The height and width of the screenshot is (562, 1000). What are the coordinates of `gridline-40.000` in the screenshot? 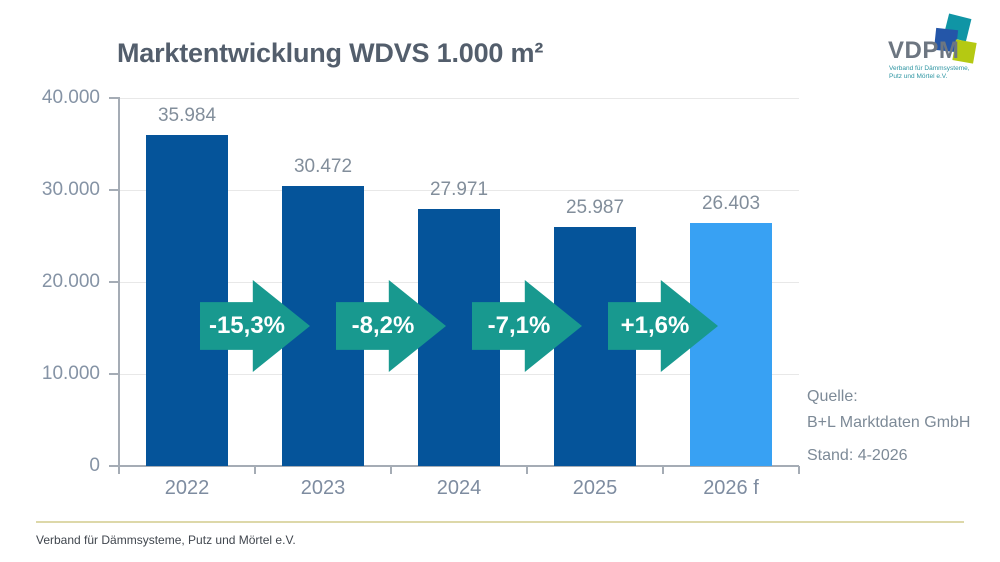 It's located at (459, 98).